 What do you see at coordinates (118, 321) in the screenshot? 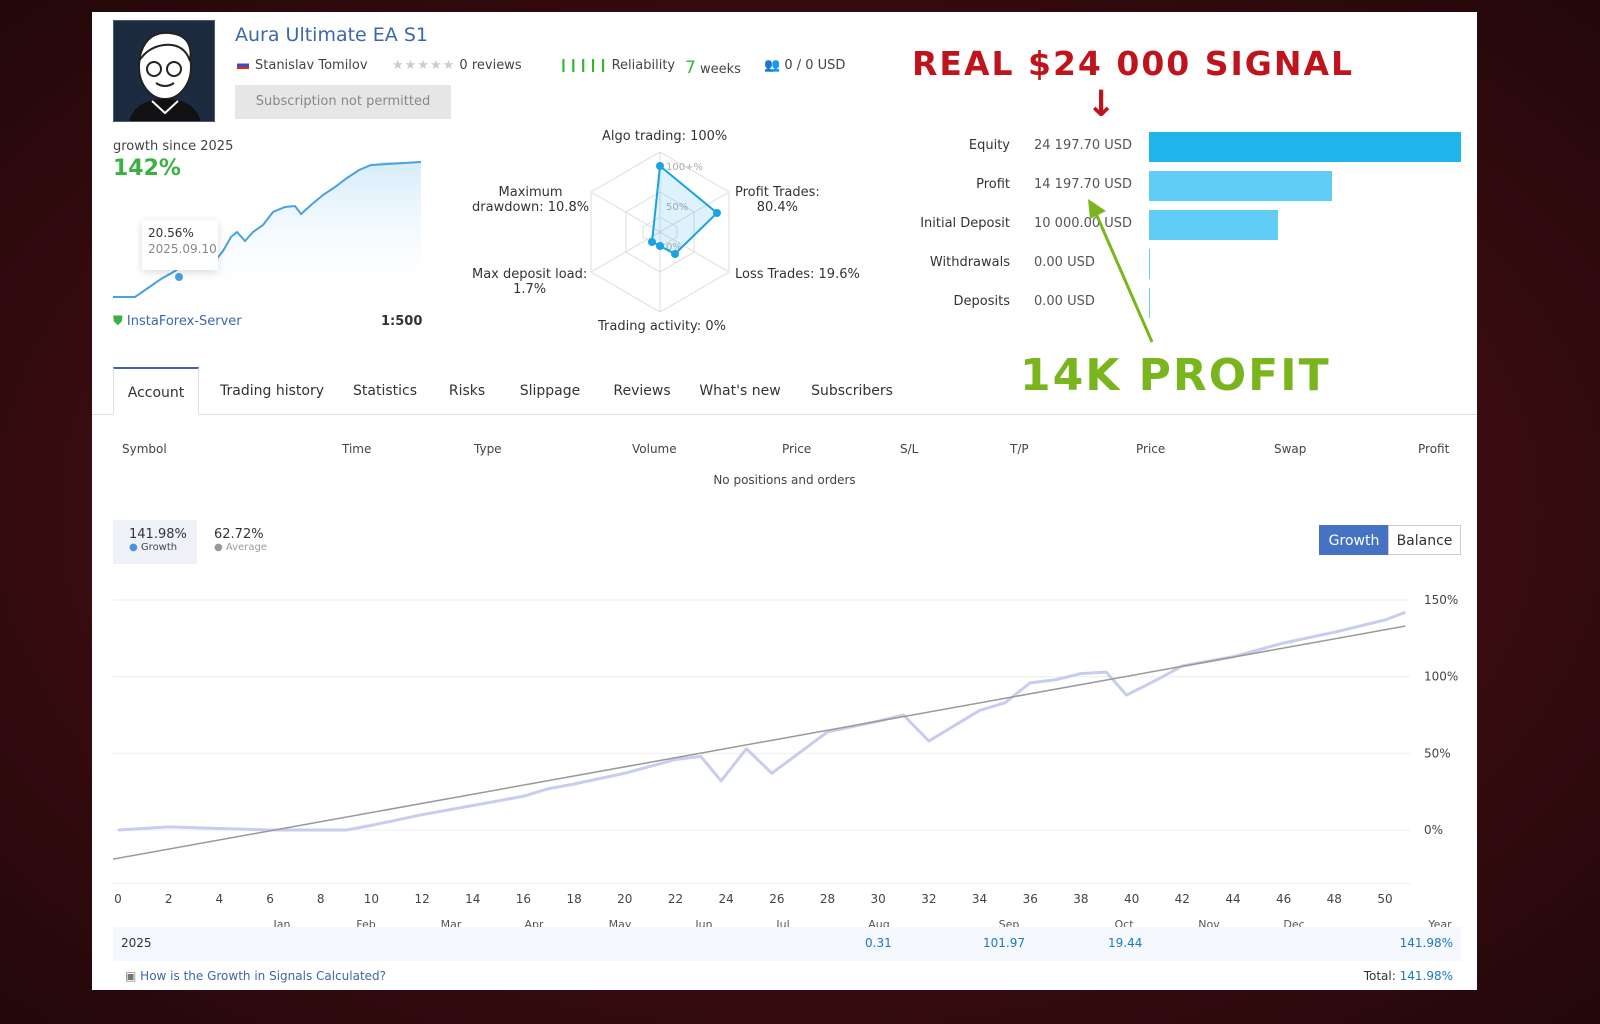
I see `shield-check-icon: ⛊` at bounding box center [118, 321].